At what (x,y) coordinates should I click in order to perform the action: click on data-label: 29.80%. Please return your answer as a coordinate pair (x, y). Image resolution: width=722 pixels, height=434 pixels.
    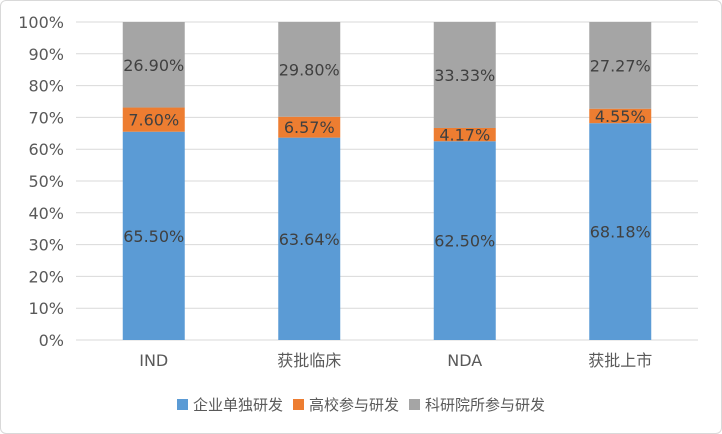
    Looking at the image, I should click on (309, 69).